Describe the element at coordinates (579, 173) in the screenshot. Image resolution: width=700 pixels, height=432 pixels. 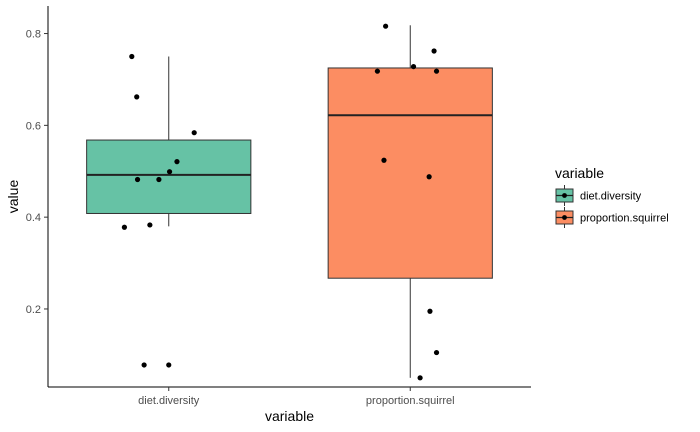
I see `legend-title: variable` at that location.